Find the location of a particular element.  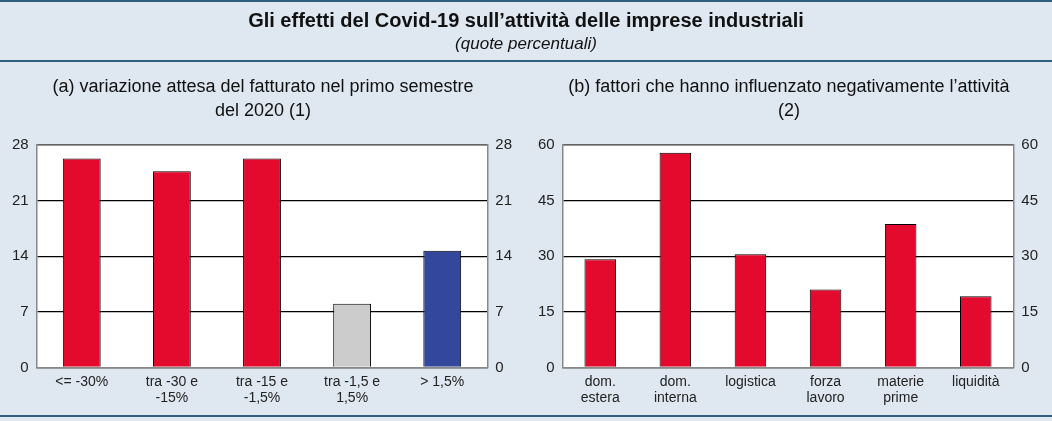

y2-tick-label: 15 is located at coordinates (1029, 310).